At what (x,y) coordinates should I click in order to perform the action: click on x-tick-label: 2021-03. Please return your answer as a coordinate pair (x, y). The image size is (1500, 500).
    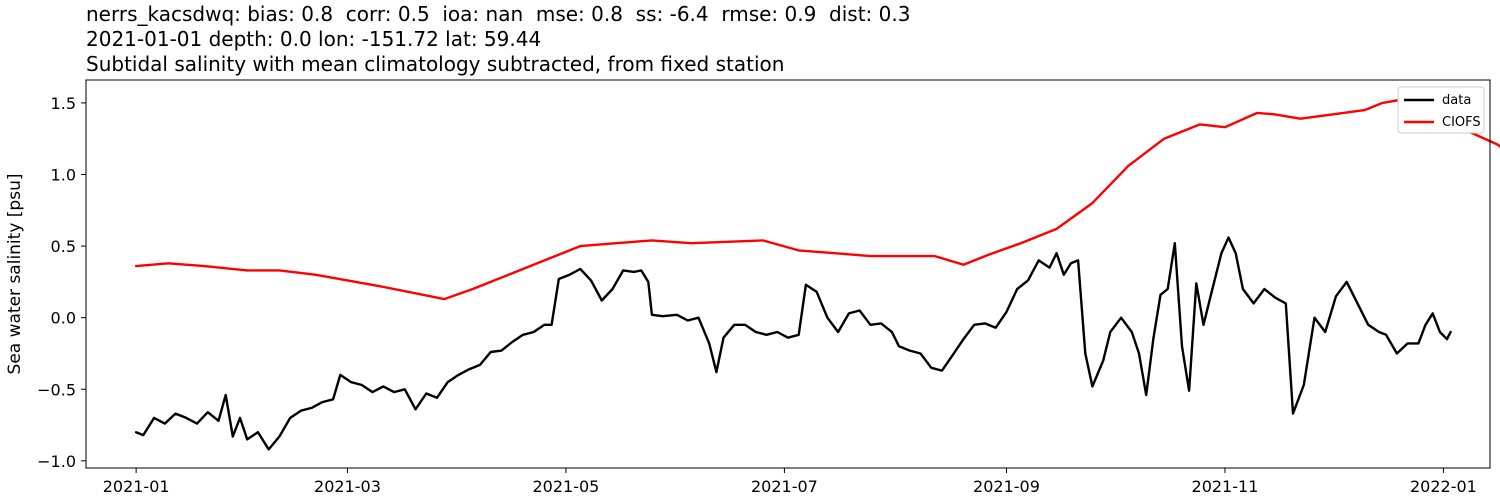
    Looking at the image, I should click on (347, 486).